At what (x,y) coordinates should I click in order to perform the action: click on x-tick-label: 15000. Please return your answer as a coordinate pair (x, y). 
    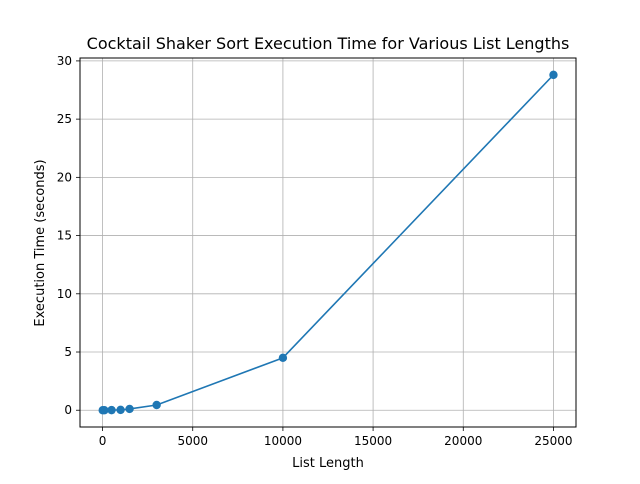
    Looking at the image, I should click on (373, 441).